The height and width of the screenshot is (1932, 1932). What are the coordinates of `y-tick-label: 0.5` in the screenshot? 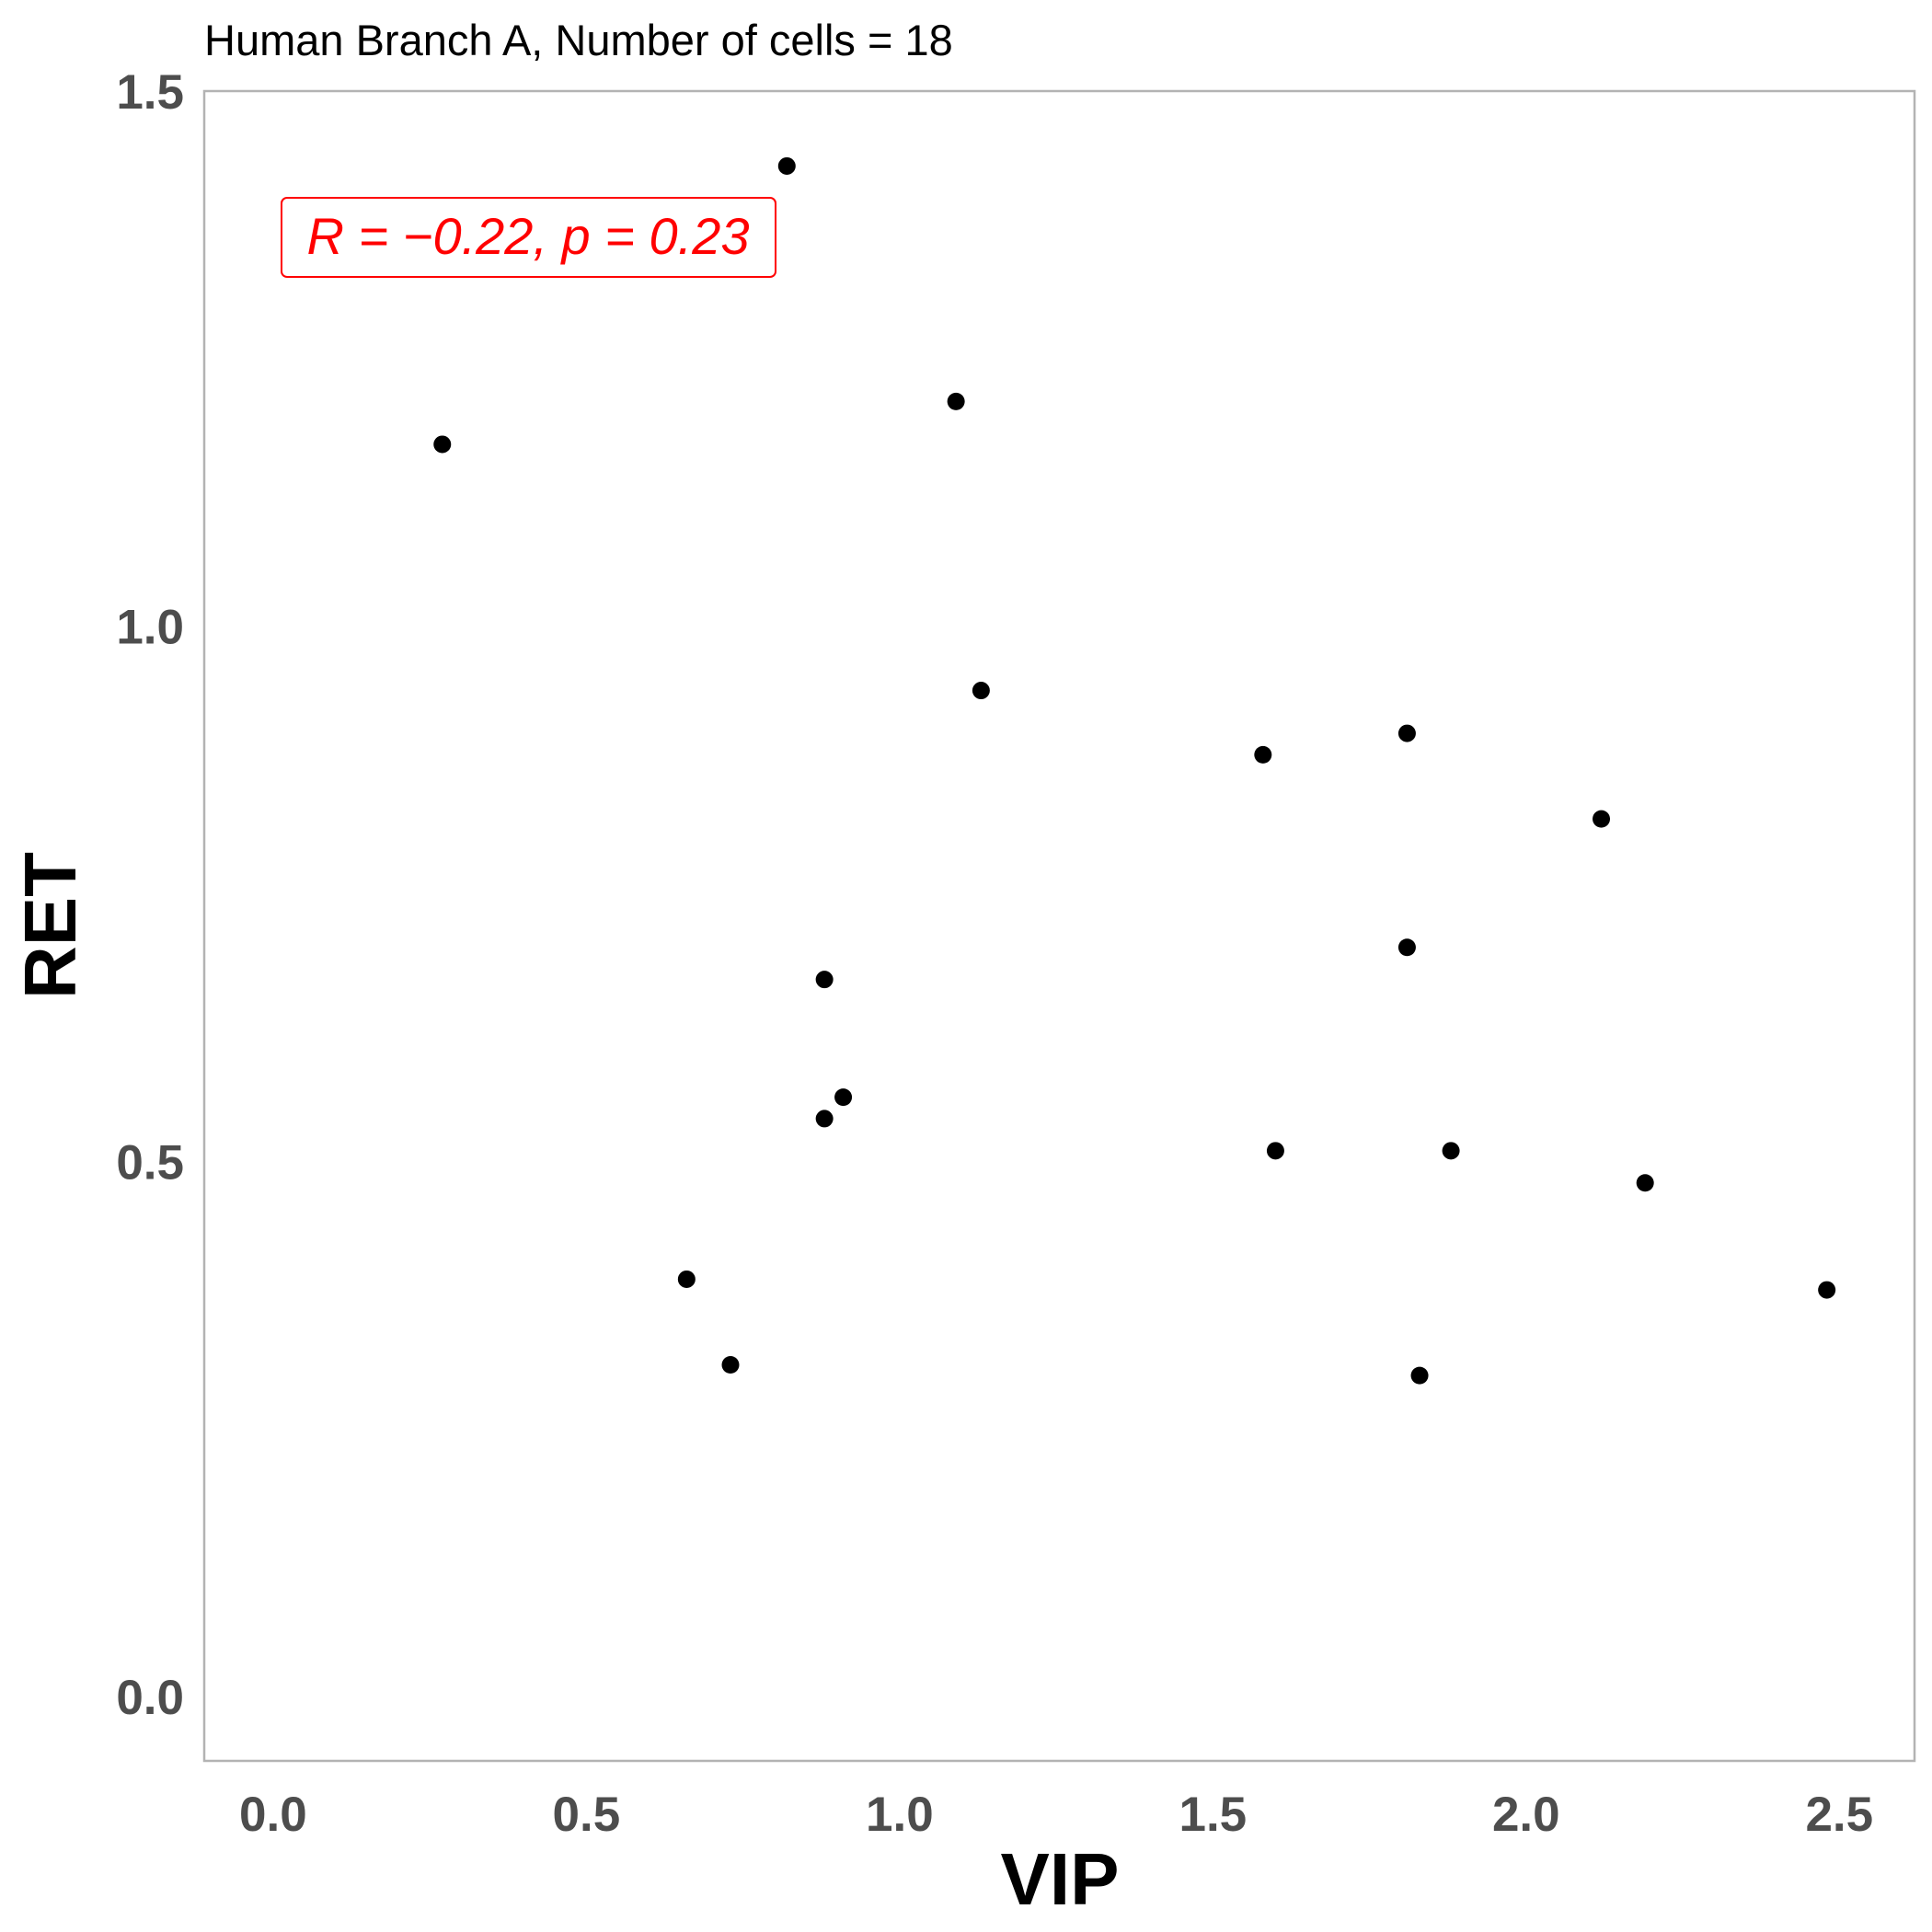 It's located at (150, 1162).